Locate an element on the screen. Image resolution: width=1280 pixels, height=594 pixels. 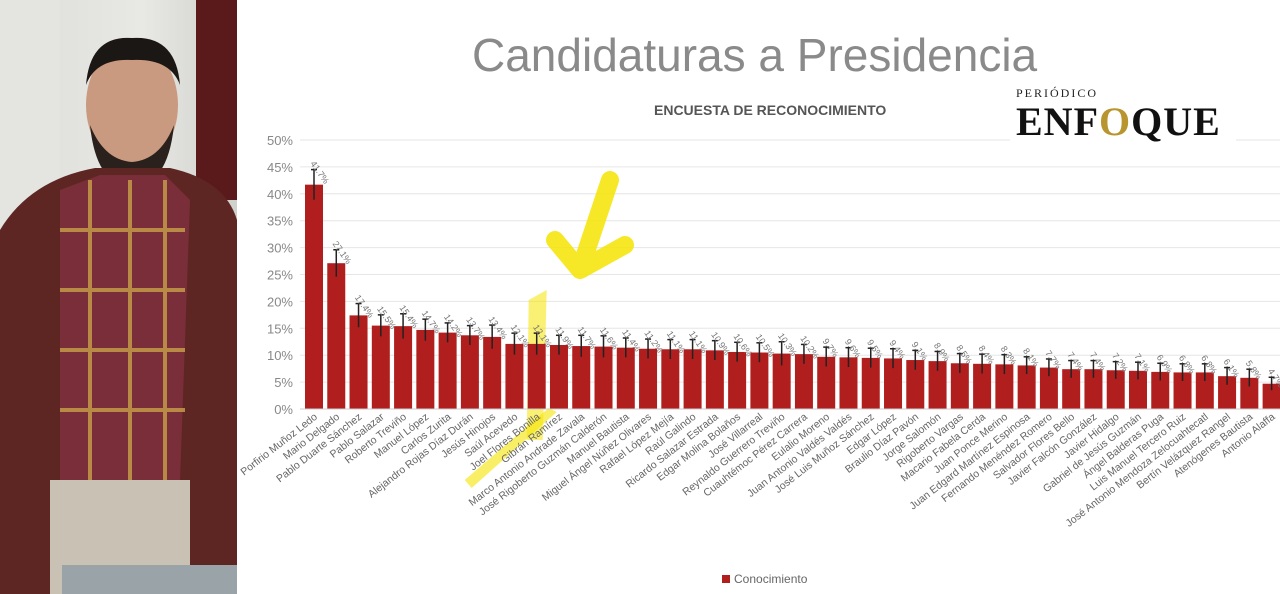
logo-text-o: O is located at coordinates (1115, 121).